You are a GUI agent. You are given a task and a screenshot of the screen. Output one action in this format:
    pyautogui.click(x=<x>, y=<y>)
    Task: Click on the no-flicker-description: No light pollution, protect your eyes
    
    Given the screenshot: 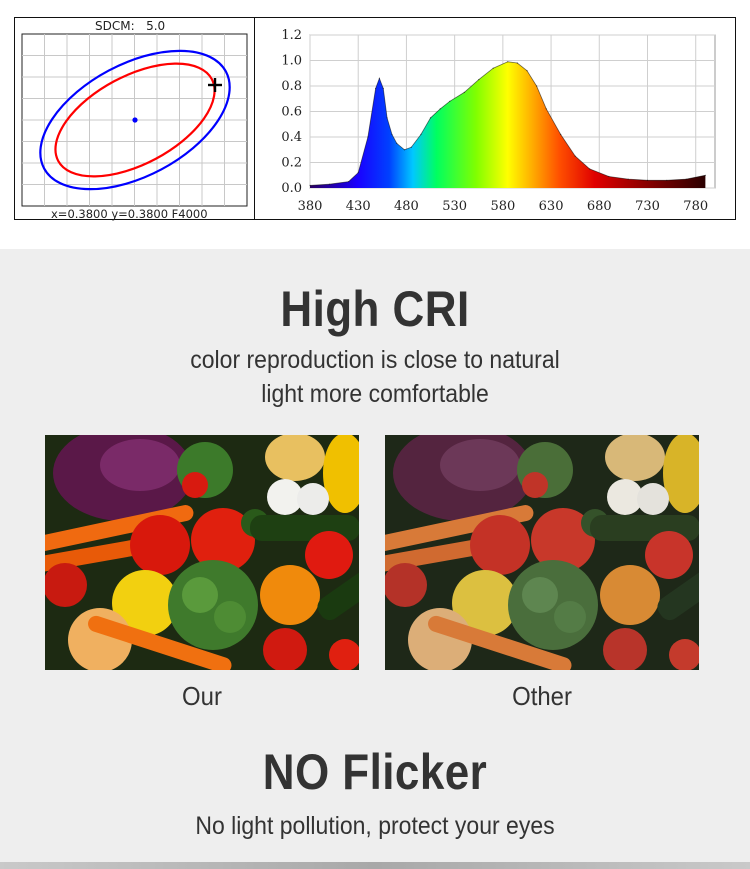 What is the action you would take?
    pyautogui.click(x=375, y=826)
    